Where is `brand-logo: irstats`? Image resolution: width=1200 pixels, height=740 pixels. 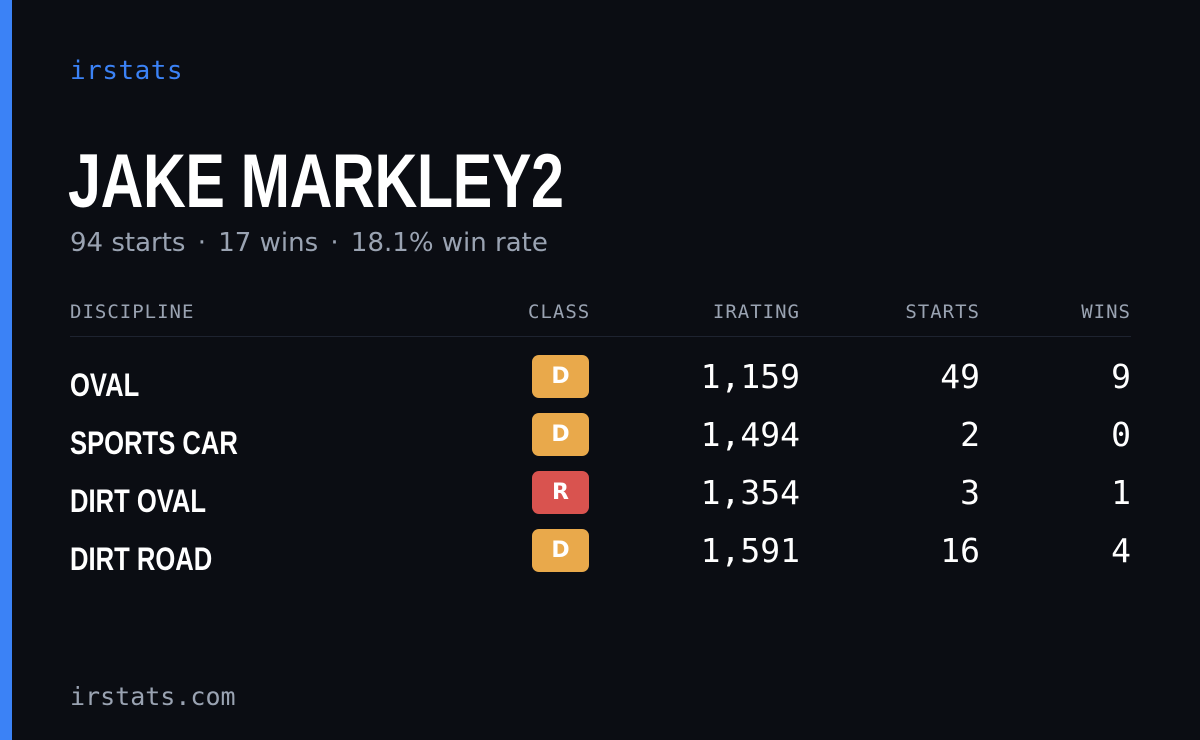 brand-logo: irstats is located at coordinates (127, 71).